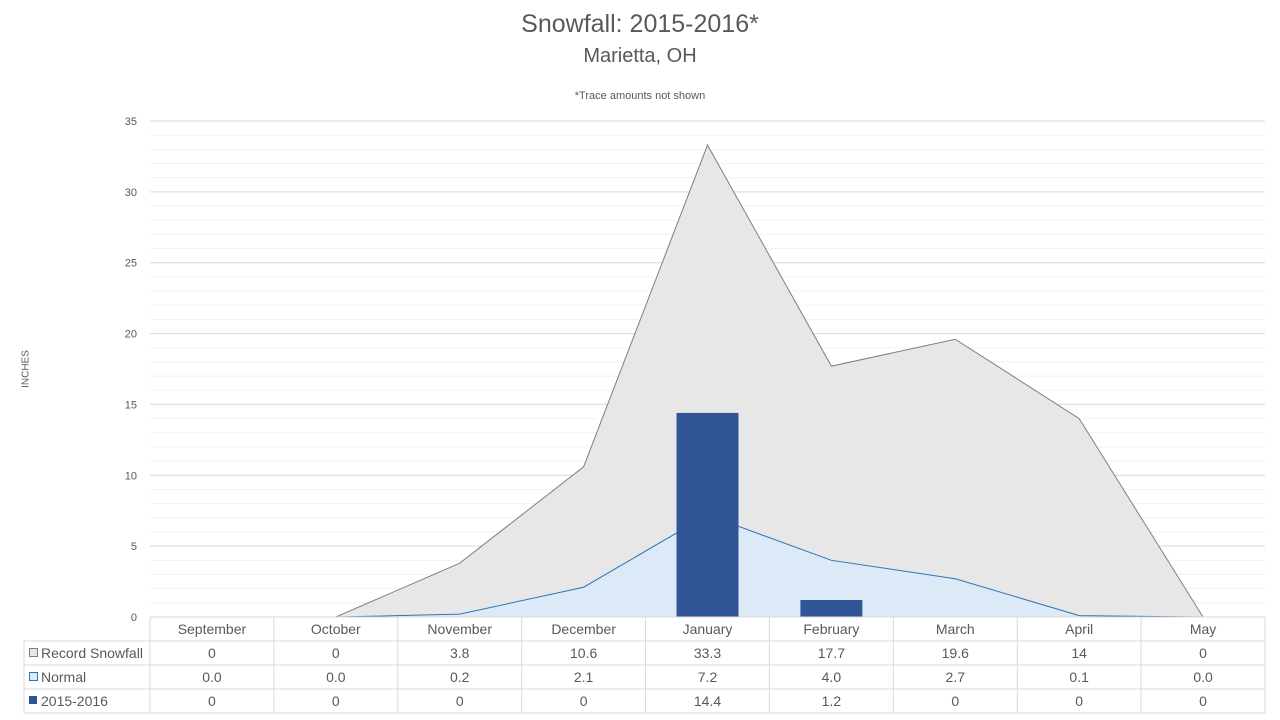  I want to click on data-label-2-4: 14.4, so click(707, 701).